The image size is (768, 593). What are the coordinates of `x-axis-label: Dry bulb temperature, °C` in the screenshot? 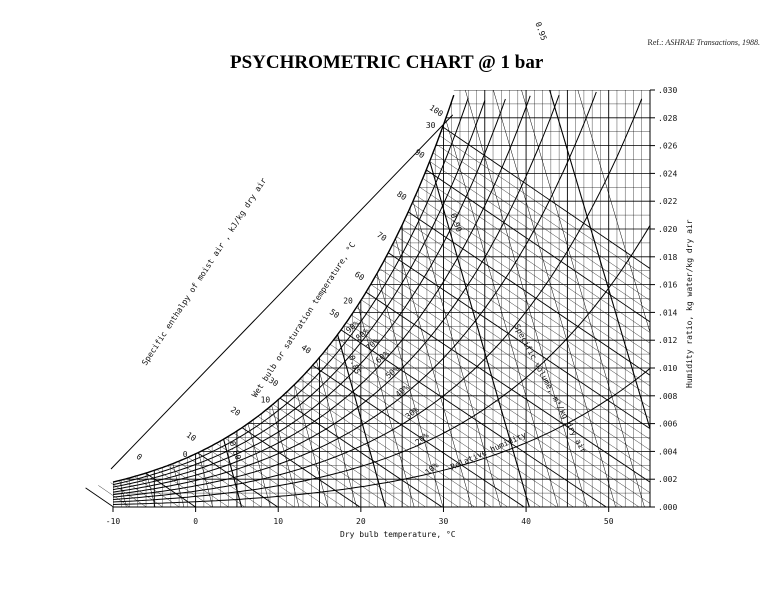 It's located at (398, 534).